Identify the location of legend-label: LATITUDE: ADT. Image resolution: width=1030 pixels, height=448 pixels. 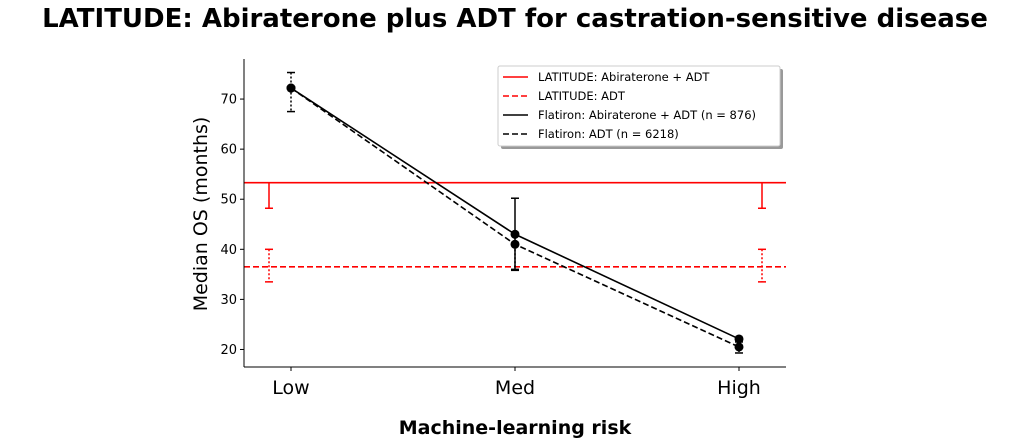
(582, 96).